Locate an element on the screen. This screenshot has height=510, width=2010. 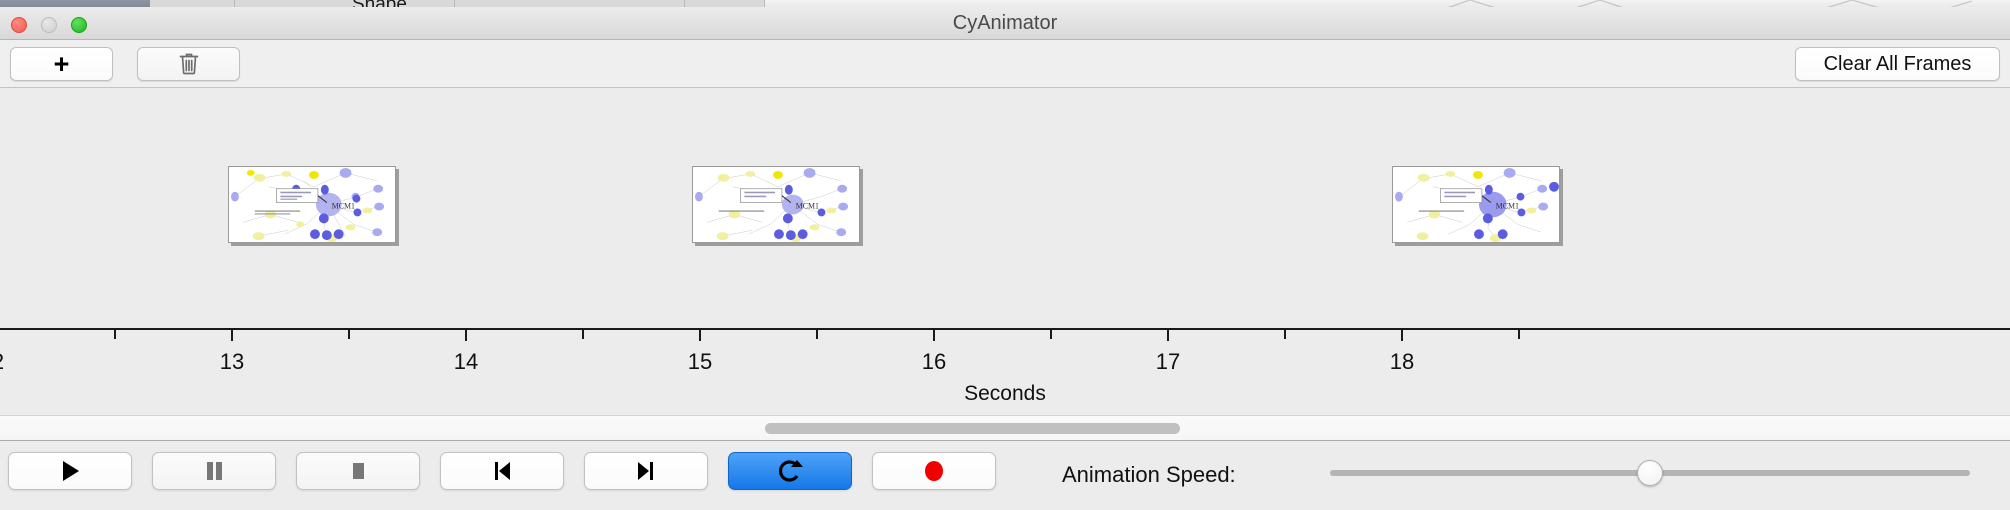
stop-icon is located at coordinates (358, 471).